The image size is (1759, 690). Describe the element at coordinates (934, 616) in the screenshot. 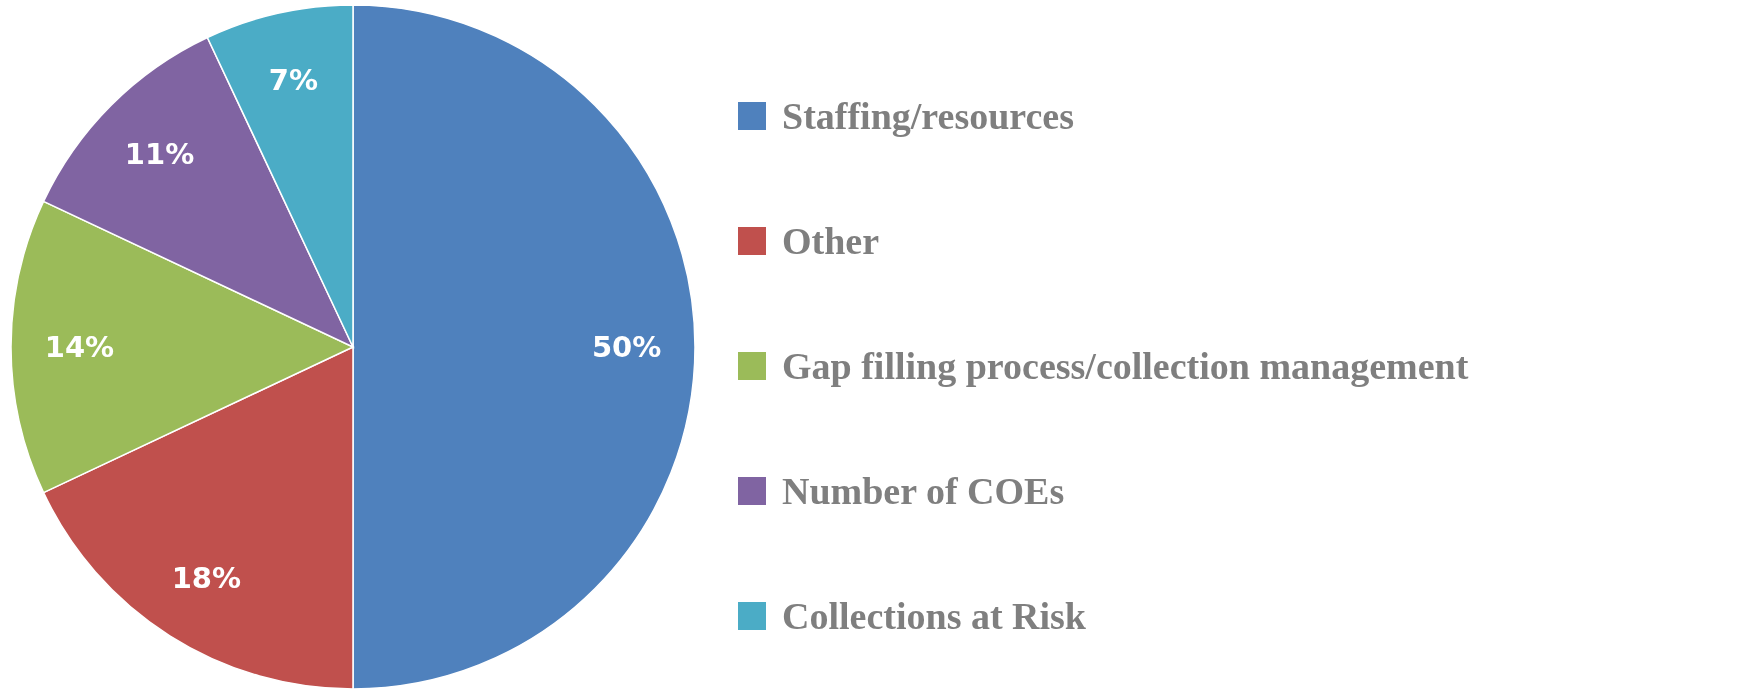

I see `legend-label: Collections at Risk` at that location.